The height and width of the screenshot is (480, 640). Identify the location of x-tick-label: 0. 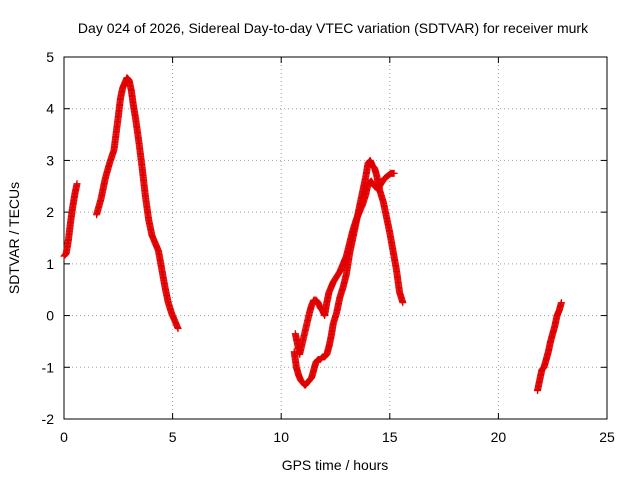
(64, 437).